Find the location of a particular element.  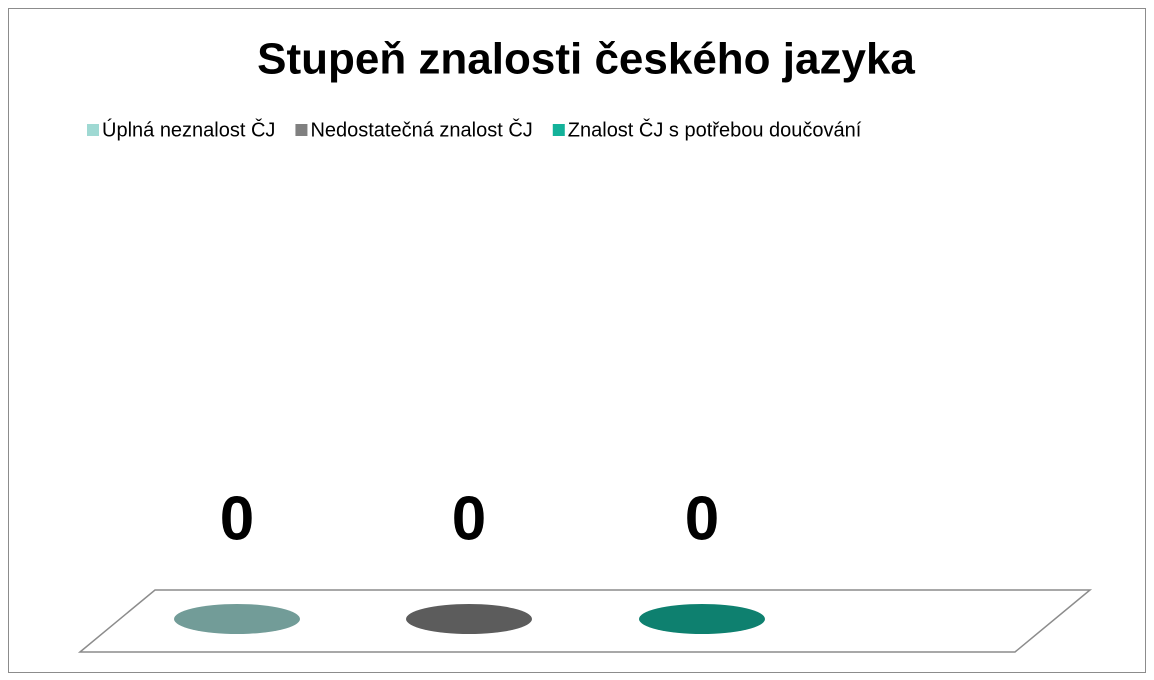

legend-label: Znalost ČJ s potřebou doučování is located at coordinates (715, 129).